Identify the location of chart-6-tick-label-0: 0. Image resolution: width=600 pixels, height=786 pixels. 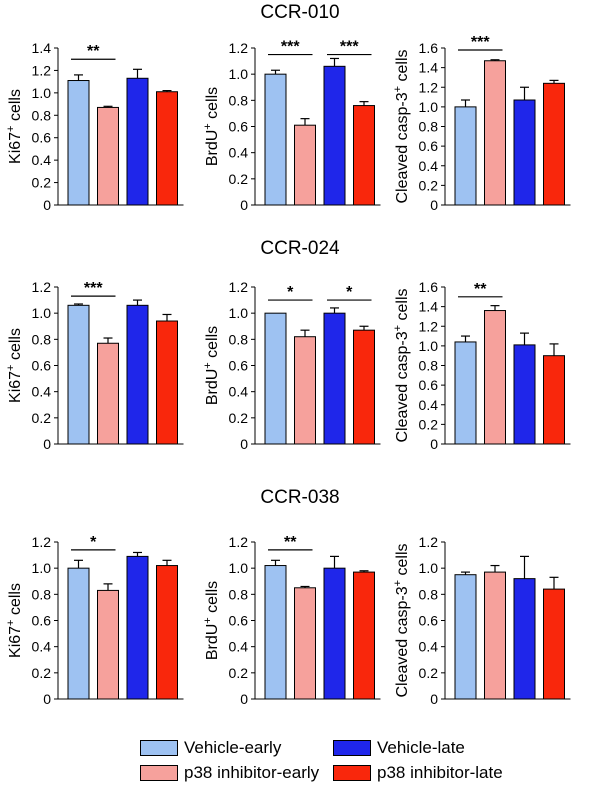
(434, 444).